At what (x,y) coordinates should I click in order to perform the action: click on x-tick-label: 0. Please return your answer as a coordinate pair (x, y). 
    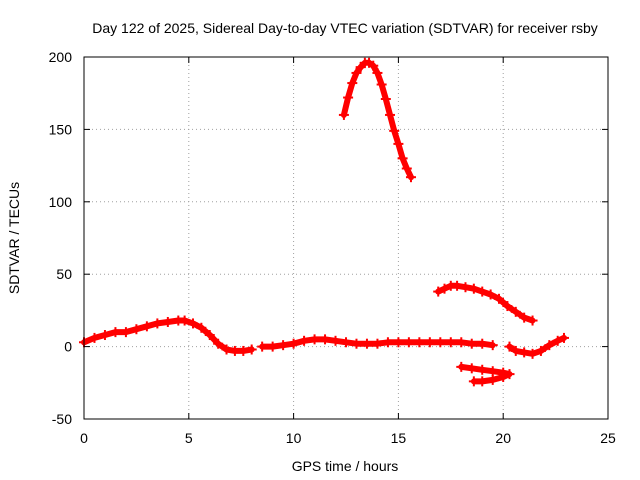
    Looking at the image, I should click on (84, 438).